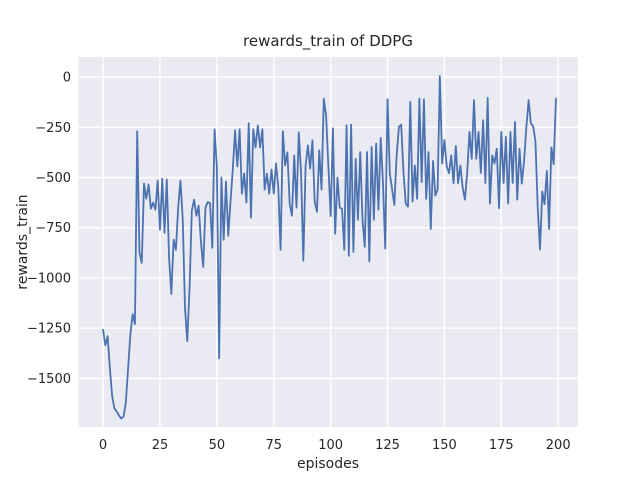 The width and height of the screenshot is (640, 480). Describe the element at coordinates (328, 464) in the screenshot. I see `x-axis-label: episodes` at that location.